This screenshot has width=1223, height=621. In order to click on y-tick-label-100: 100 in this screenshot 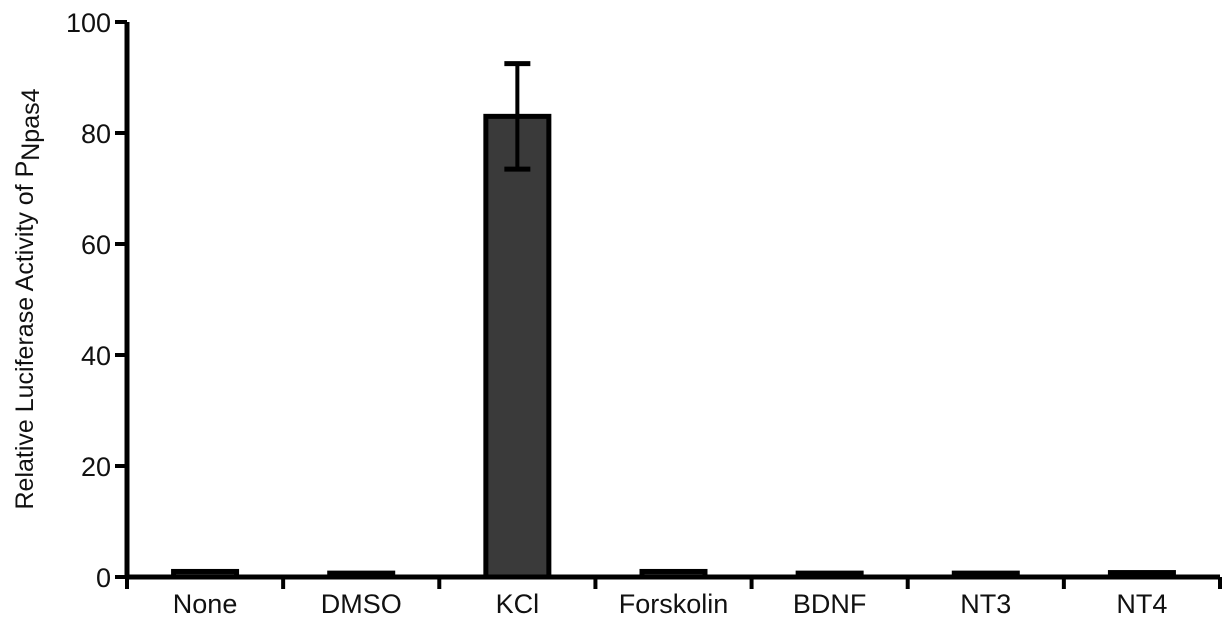, I will do `click(88, 23)`.